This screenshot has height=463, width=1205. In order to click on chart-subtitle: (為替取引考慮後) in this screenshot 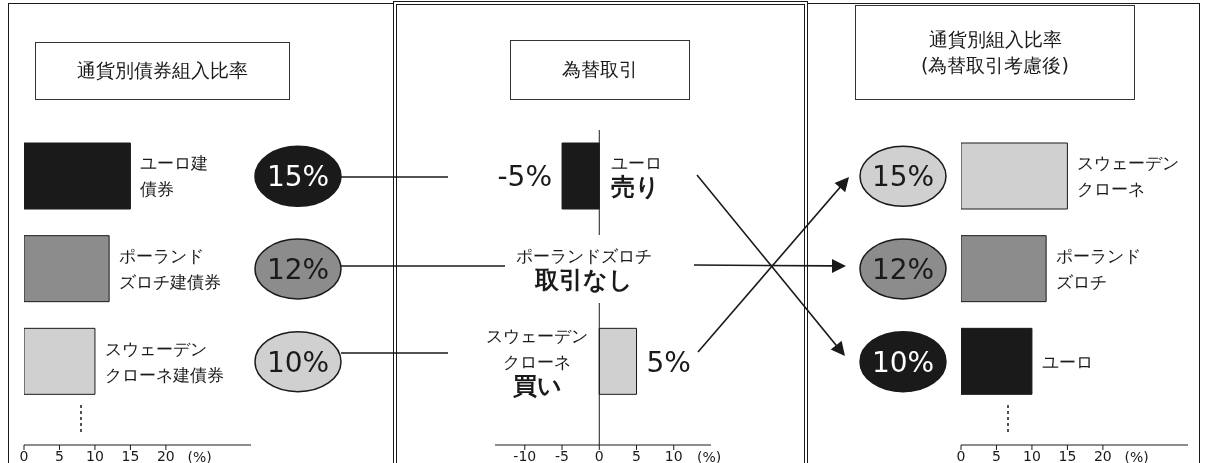, I will do `click(995, 65)`.